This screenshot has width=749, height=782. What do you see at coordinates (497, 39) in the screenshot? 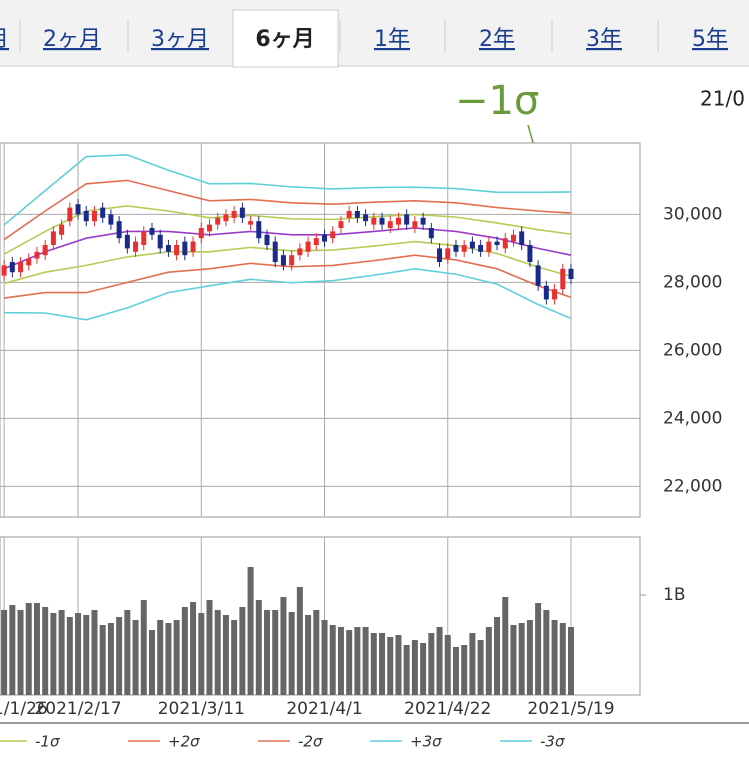
I see `tab: 2年` at bounding box center [497, 39].